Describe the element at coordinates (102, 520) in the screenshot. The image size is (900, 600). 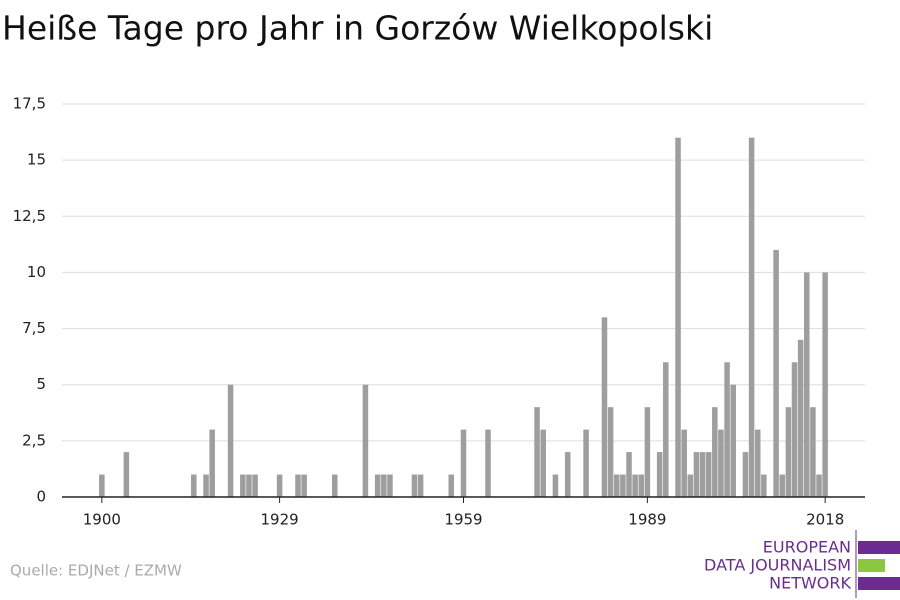
I see `x-tick-label: 1900` at that location.